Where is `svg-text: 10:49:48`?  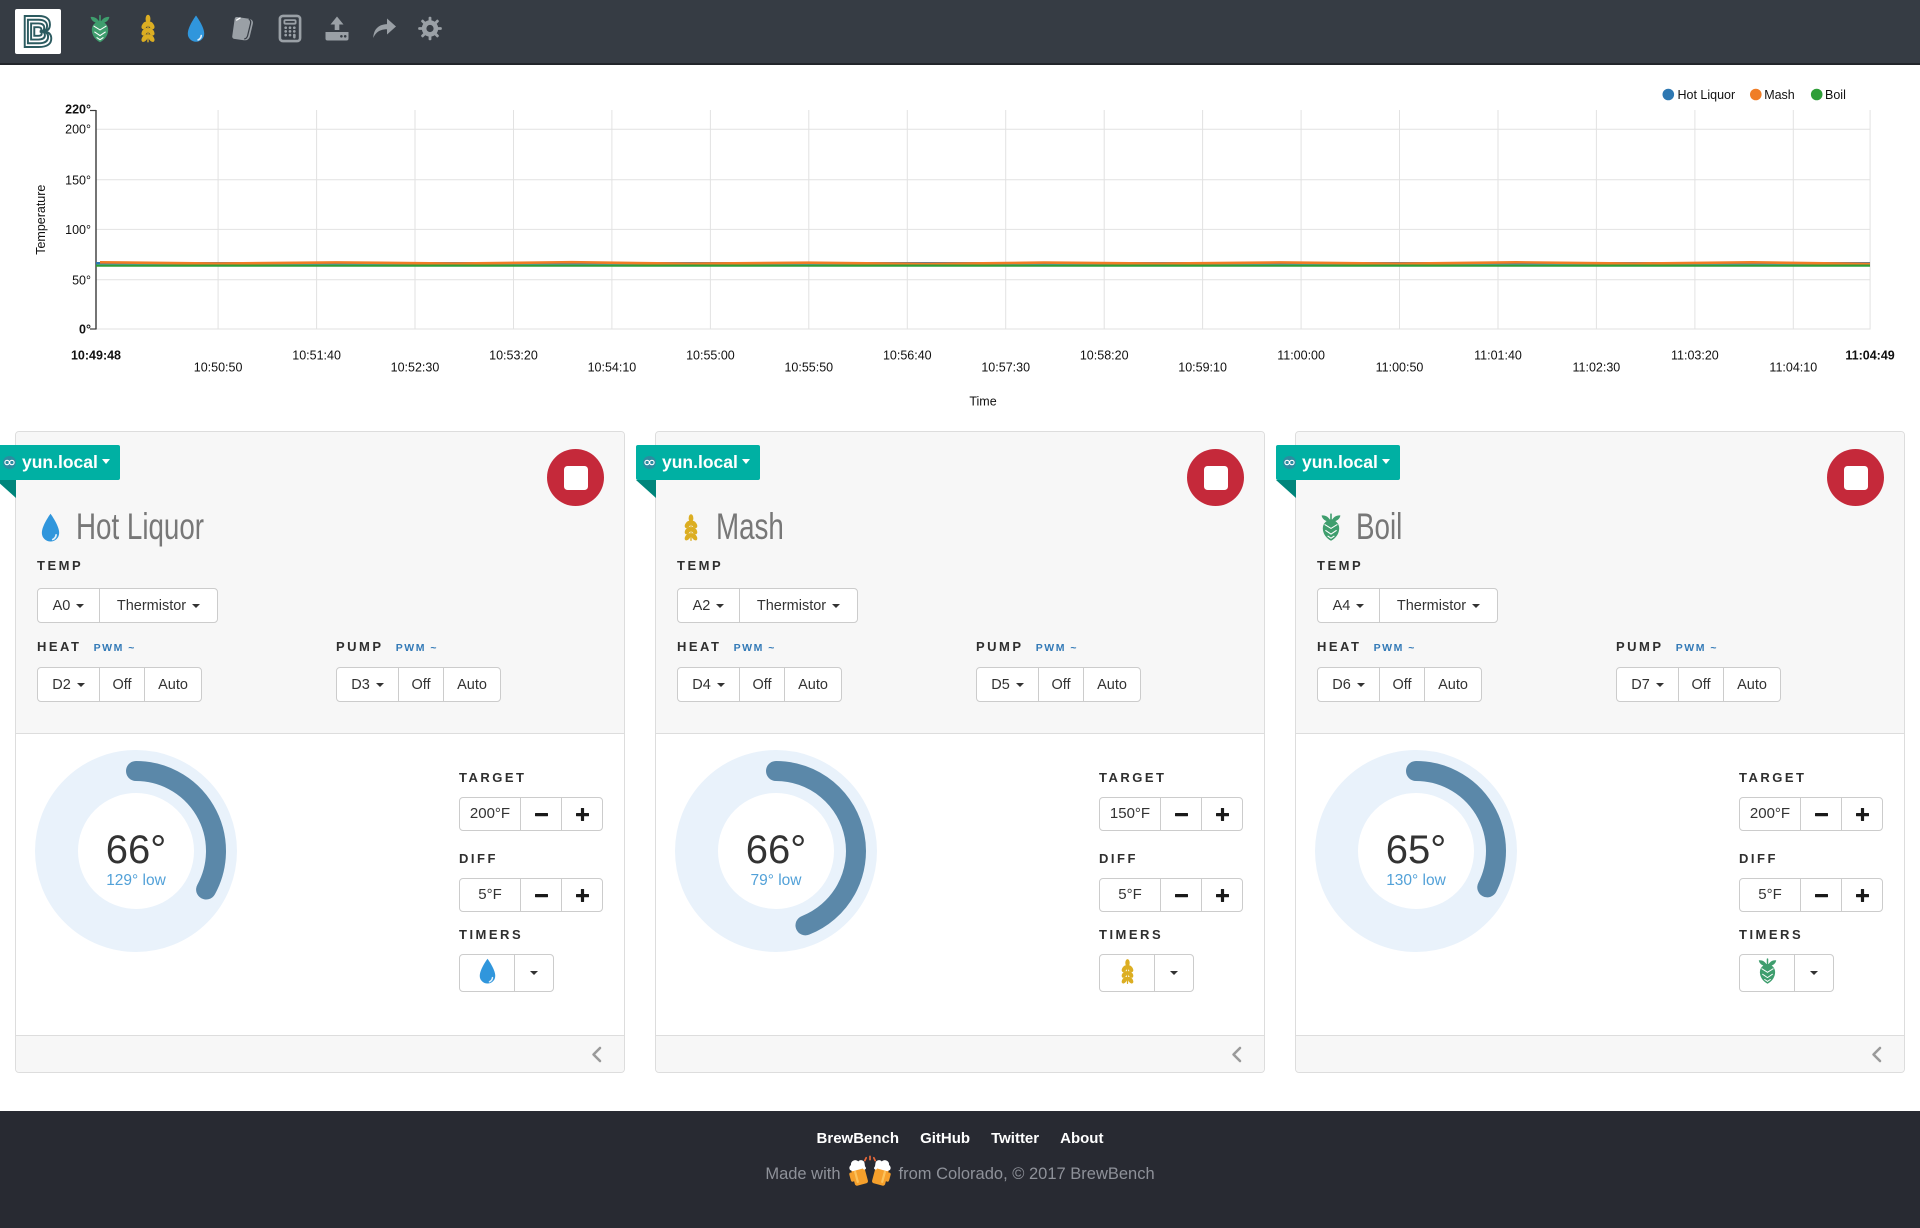 svg-text: 10:49:48 is located at coordinates (96, 355).